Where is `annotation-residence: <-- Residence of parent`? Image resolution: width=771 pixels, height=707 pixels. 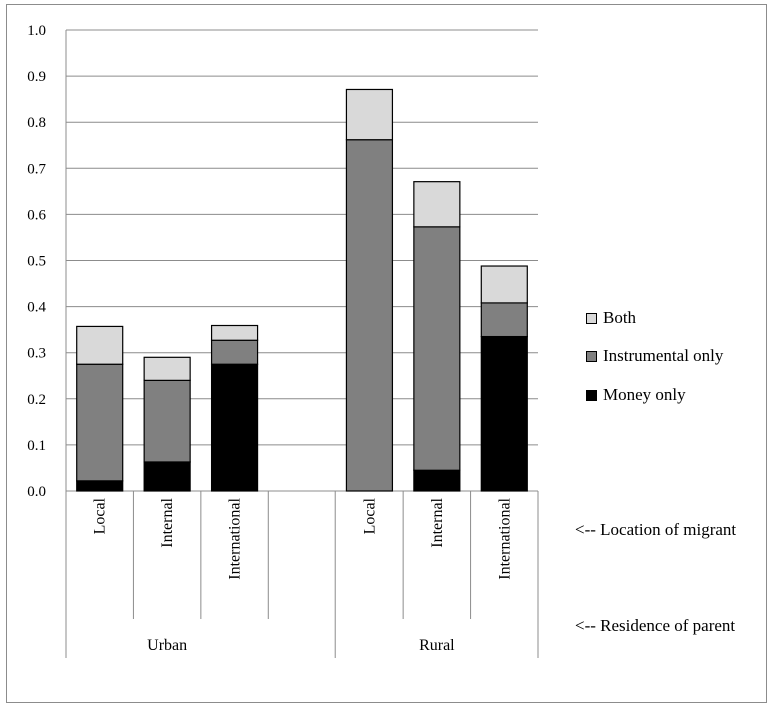 annotation-residence: <-- Residence of parent is located at coordinates (655, 625).